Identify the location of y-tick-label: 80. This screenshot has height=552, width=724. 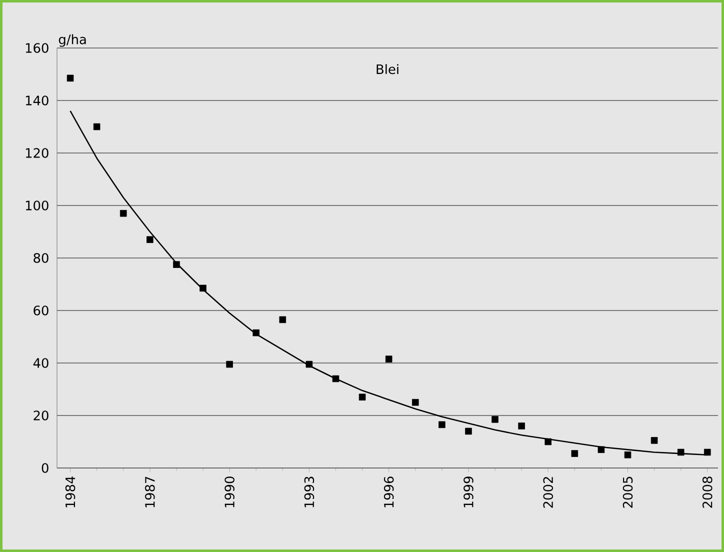
(41, 258).